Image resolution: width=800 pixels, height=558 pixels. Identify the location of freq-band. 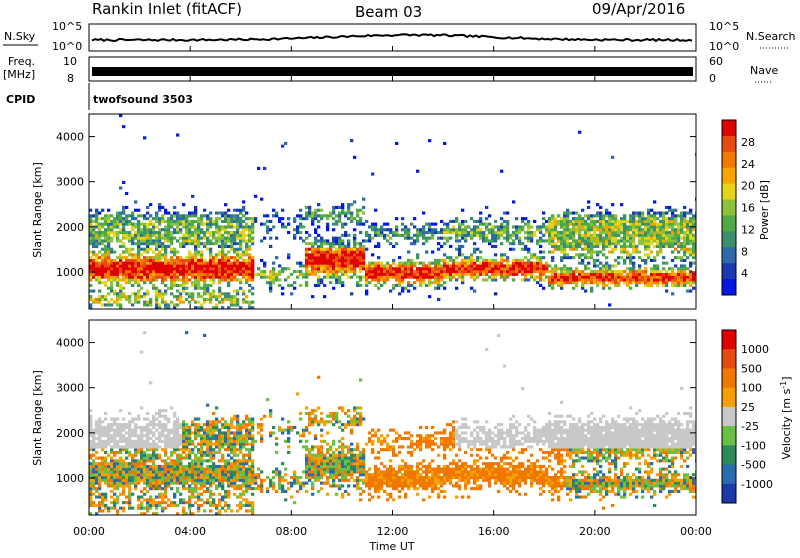
(392, 71).